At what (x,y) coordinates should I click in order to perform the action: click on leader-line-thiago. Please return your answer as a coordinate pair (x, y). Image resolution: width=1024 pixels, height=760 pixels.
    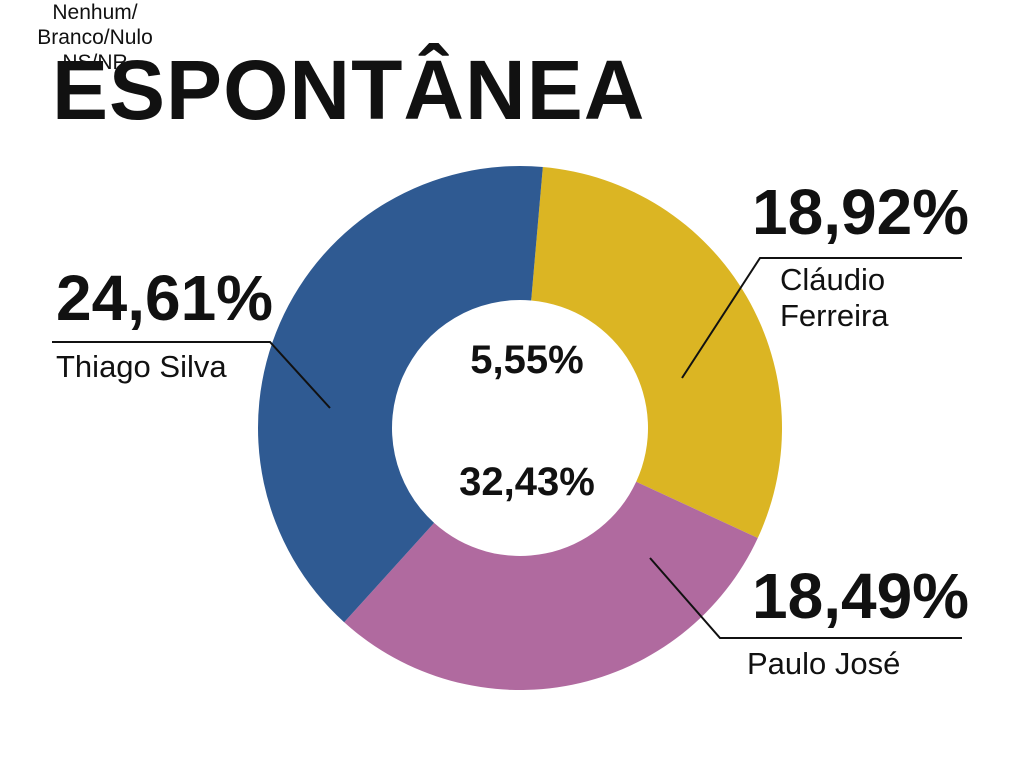
    Looking at the image, I should click on (191, 375).